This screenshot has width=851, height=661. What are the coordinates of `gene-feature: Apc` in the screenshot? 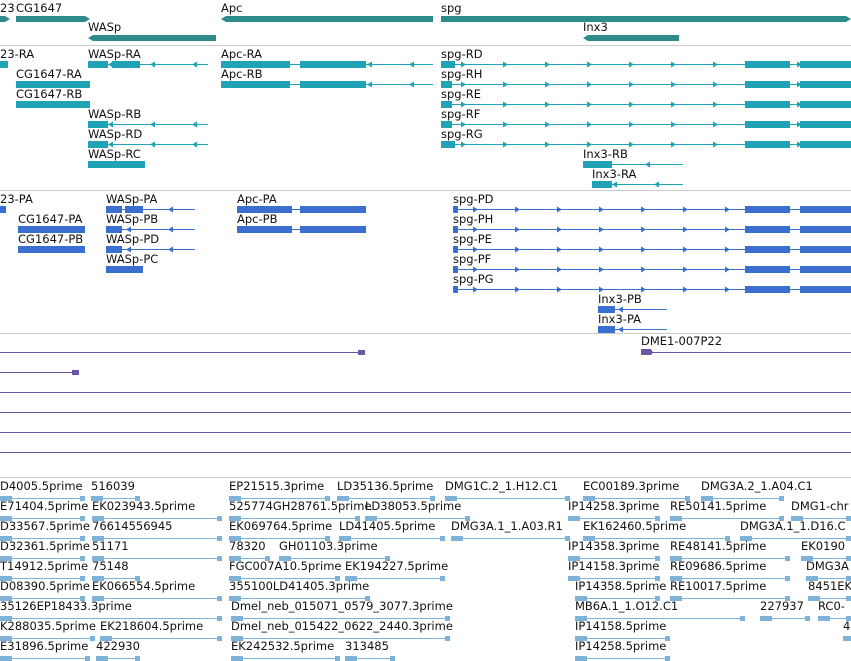 It's located at (327, 11).